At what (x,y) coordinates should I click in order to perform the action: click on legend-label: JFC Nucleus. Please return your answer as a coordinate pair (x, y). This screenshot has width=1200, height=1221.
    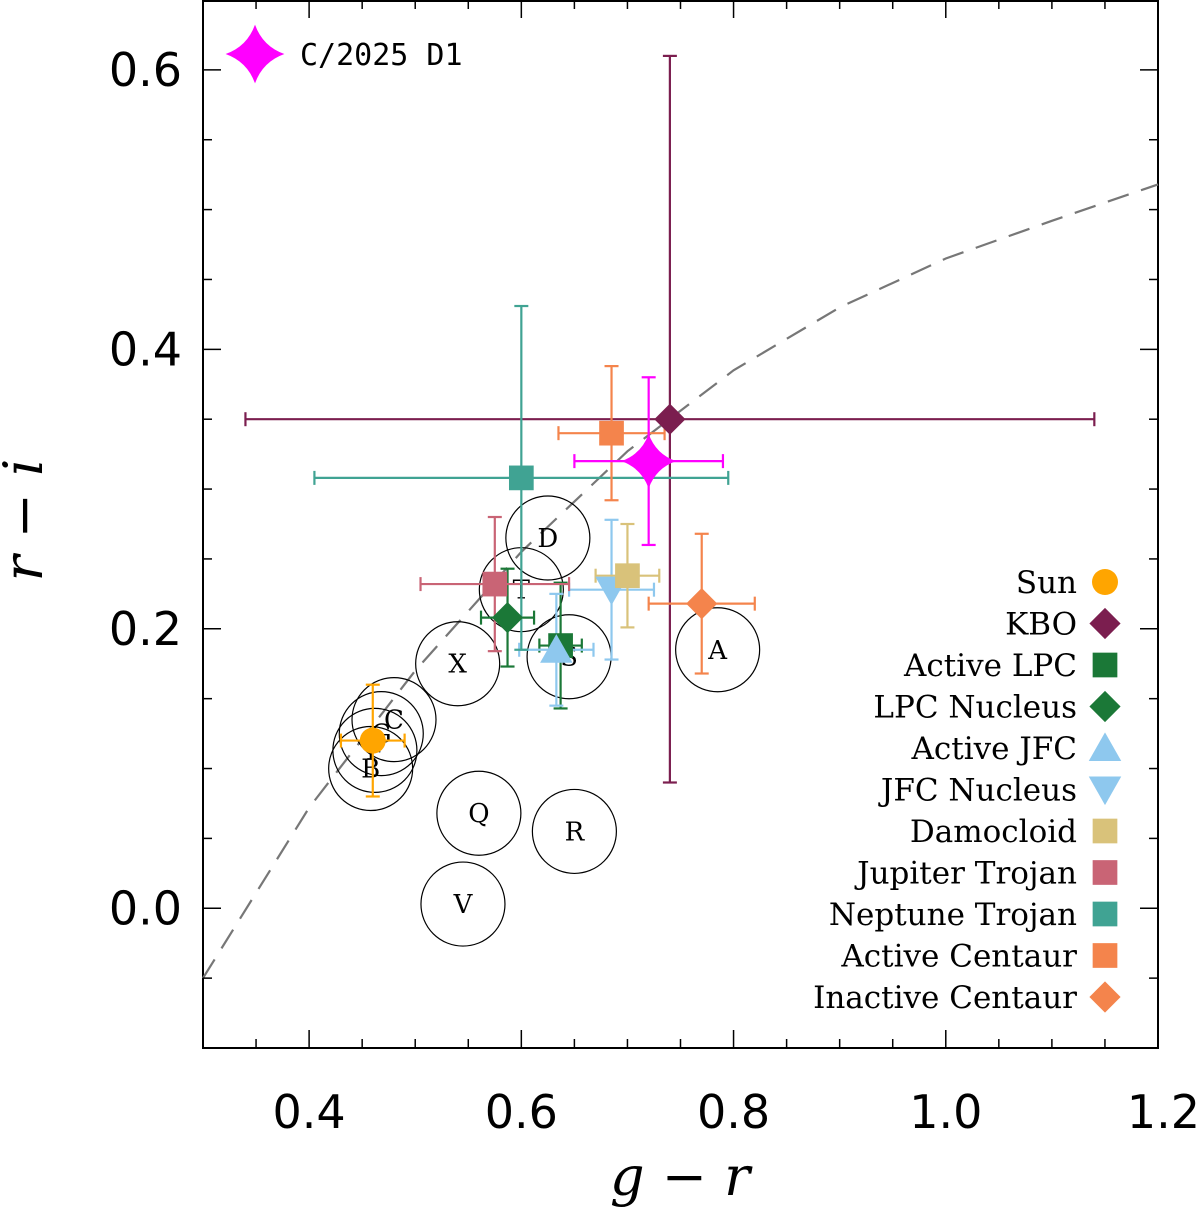
    Looking at the image, I should click on (977, 791).